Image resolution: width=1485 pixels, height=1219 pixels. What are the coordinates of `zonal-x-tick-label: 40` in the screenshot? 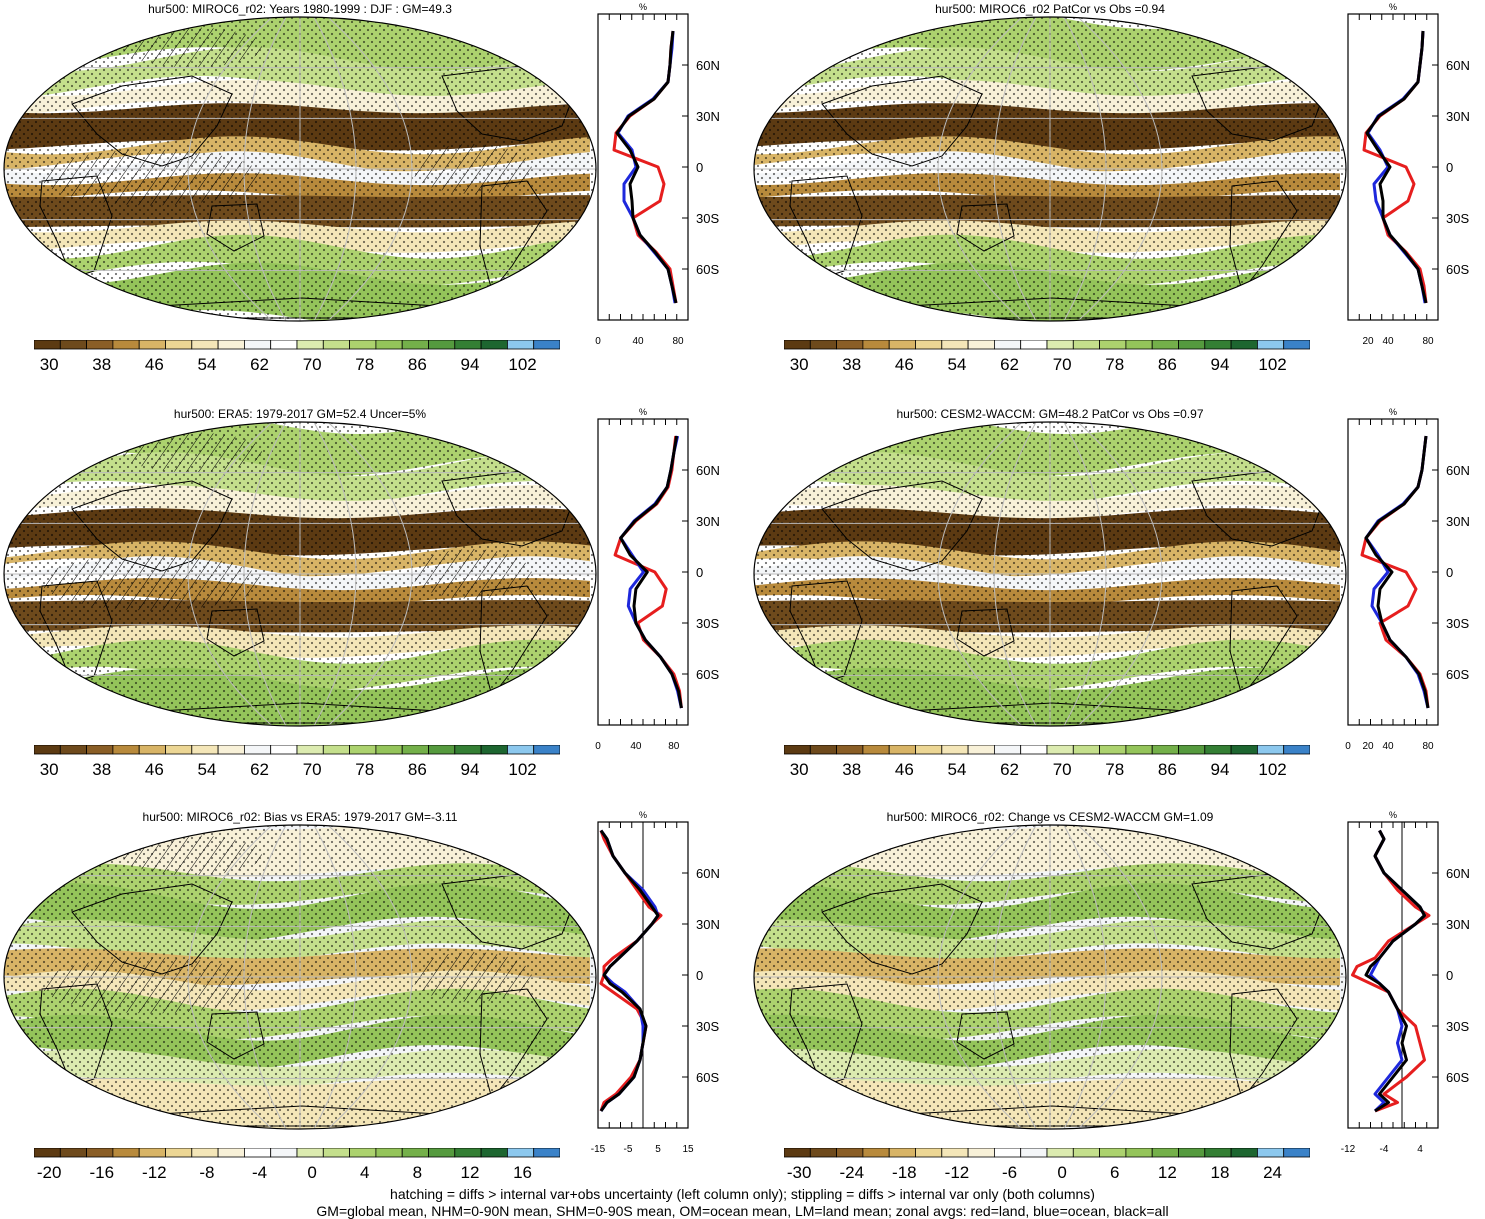 It's located at (638, 341).